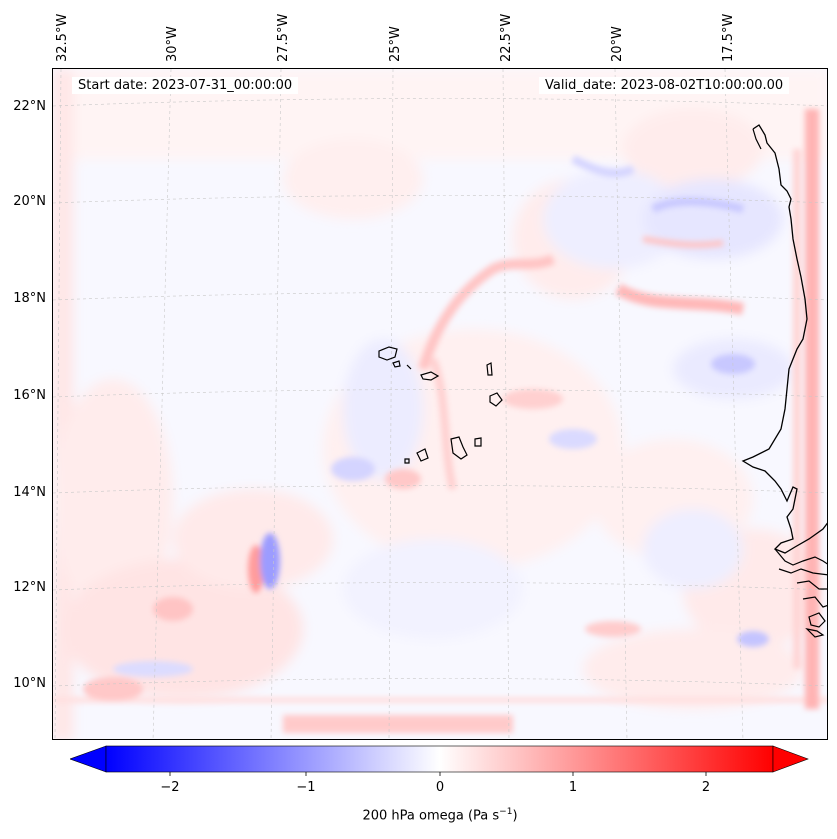  What do you see at coordinates (438, 774) in the screenshot?
I see `colorbar-tick-marks` at bounding box center [438, 774].